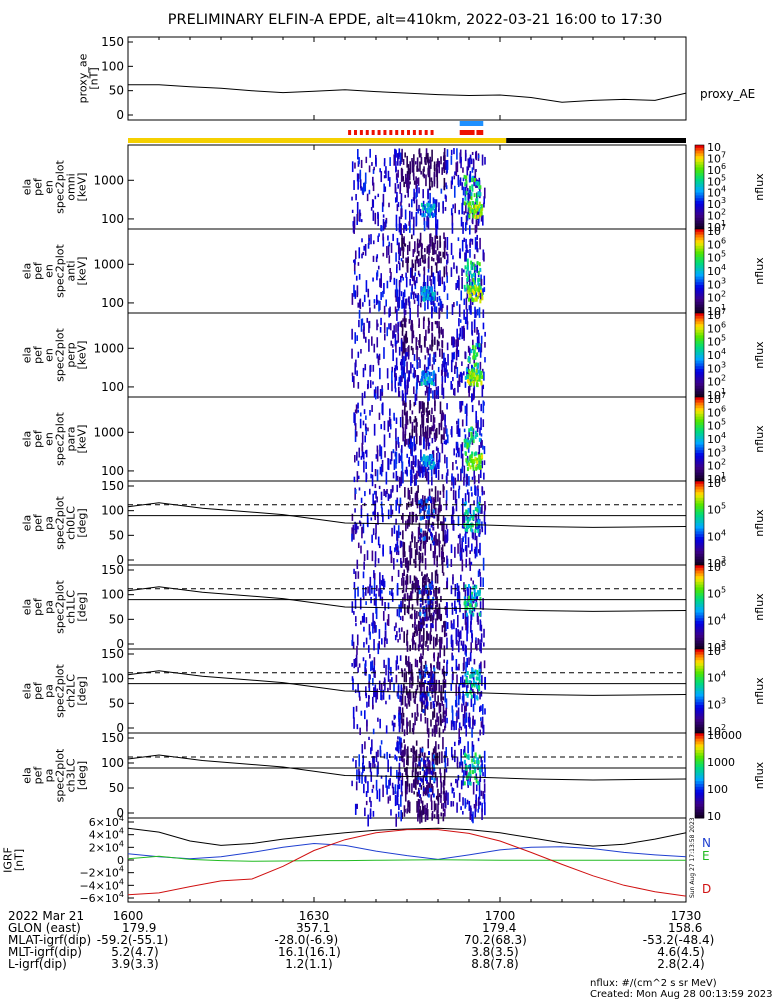 The width and height of the screenshot is (775, 1001). Describe the element at coordinates (716, 703) in the screenshot. I see `colorbar-tick: 10³` at that location.